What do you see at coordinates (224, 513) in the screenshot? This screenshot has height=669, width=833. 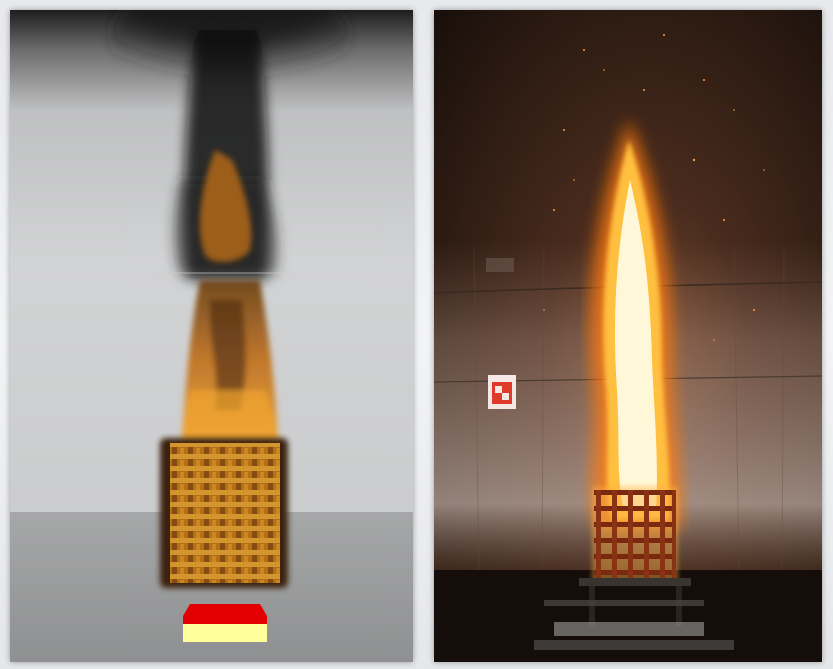 I see `burning-crib` at bounding box center [224, 513].